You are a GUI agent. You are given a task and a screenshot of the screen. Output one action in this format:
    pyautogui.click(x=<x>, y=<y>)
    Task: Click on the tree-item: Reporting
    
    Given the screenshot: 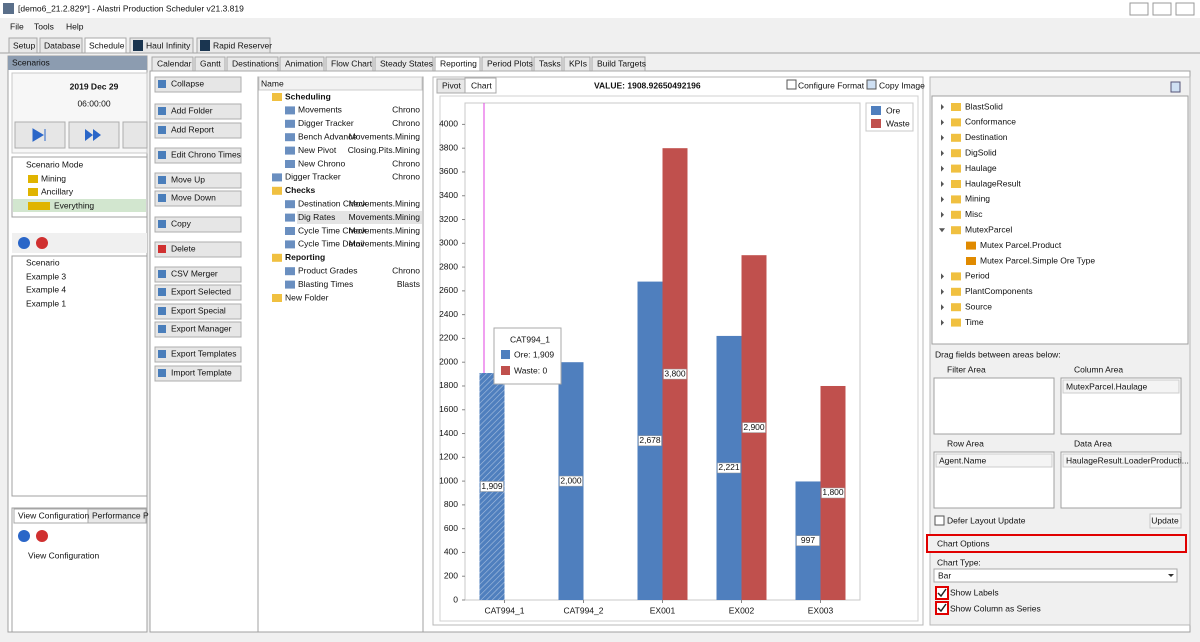 What is the action you would take?
    pyautogui.click(x=305, y=257)
    